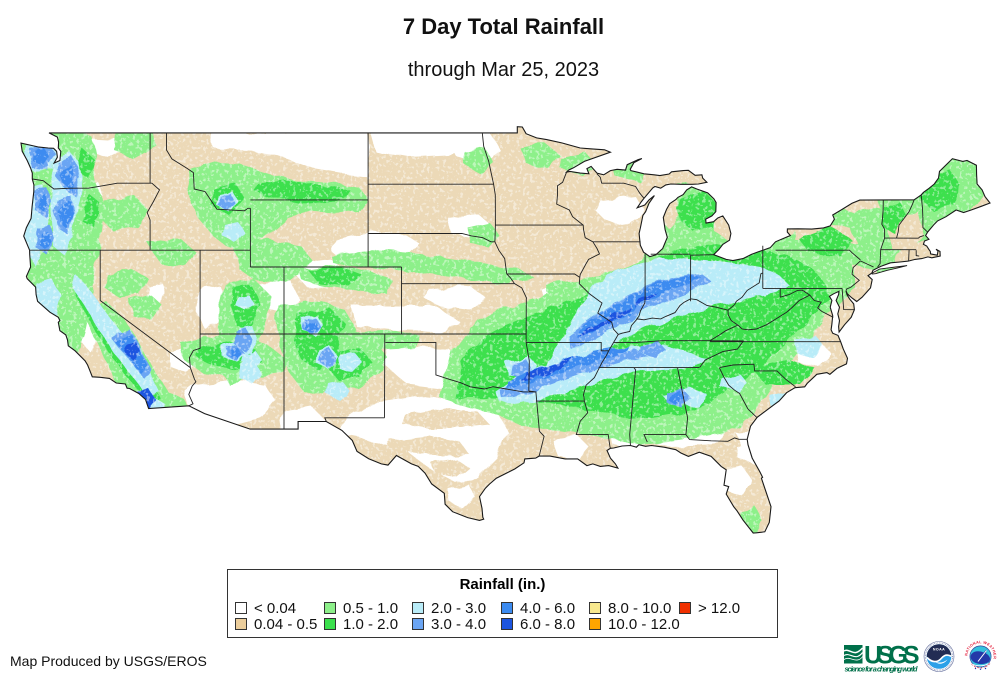  What do you see at coordinates (939, 650) in the screenshot?
I see `svg-text: NOAA` at bounding box center [939, 650].